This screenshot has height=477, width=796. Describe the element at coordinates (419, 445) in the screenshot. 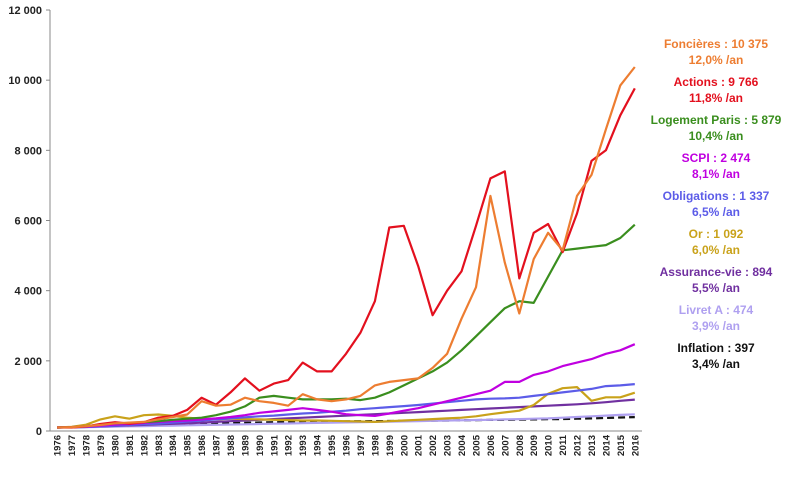

I see `x-tick-label: 2001` at that location.